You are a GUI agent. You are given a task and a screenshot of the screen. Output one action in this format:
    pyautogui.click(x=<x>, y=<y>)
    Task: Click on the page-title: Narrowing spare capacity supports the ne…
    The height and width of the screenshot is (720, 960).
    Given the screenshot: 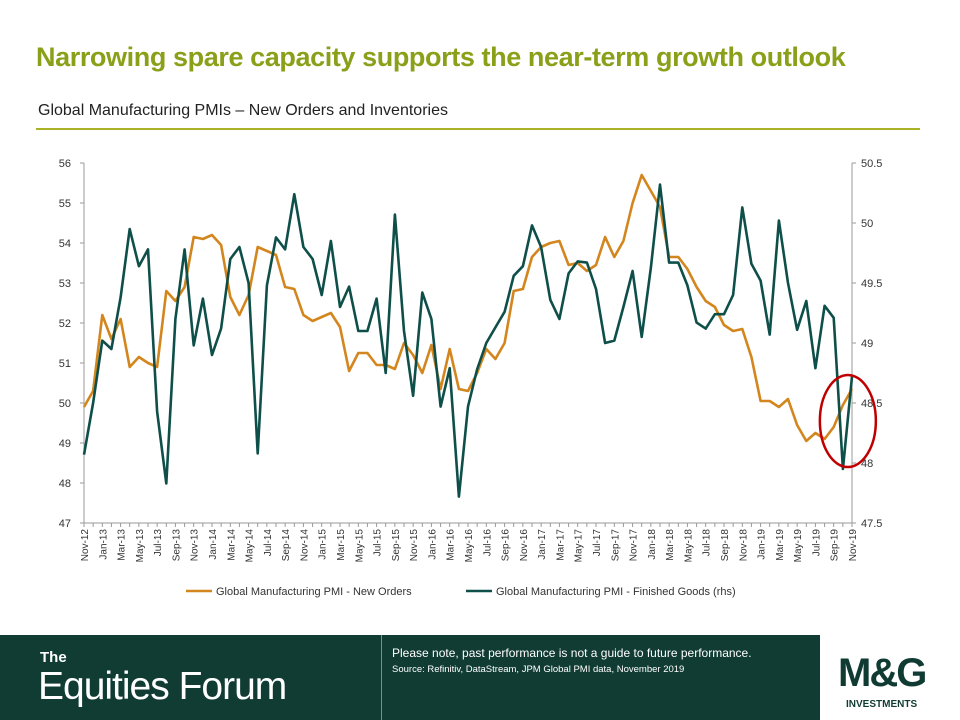 What is the action you would take?
    pyautogui.click(x=441, y=57)
    